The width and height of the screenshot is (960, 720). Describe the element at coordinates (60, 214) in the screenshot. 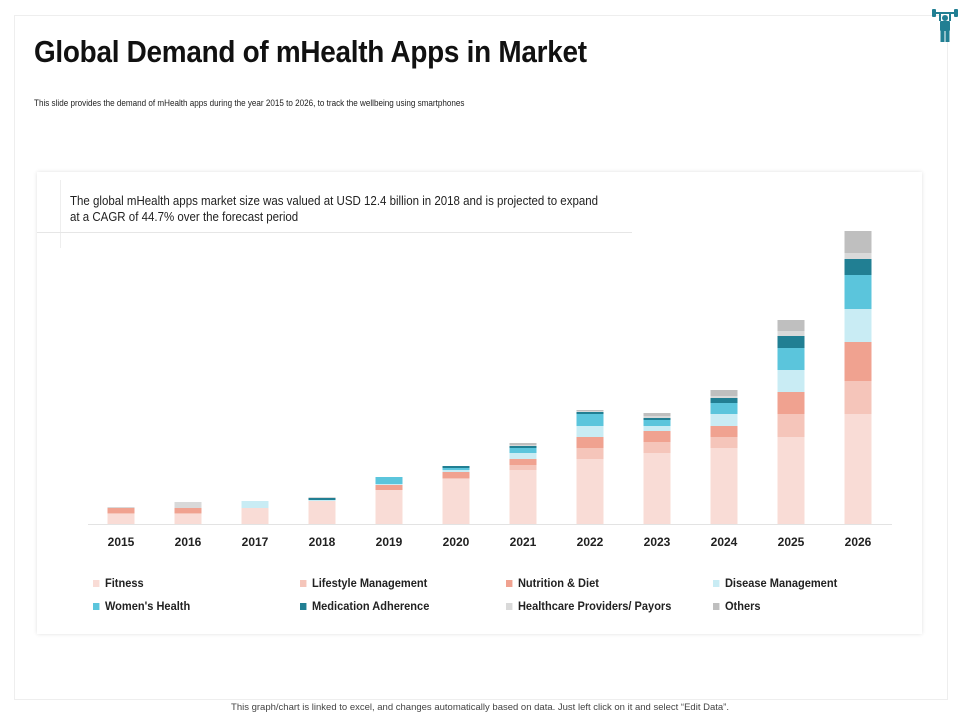

I see `note-divider-vertical` at that location.